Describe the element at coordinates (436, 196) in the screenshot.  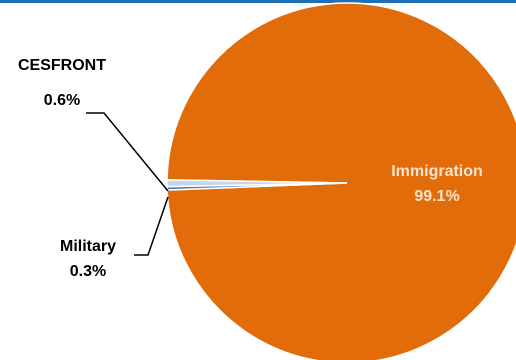
I see `slice-label-immigration-value: 99.1%` at that location.